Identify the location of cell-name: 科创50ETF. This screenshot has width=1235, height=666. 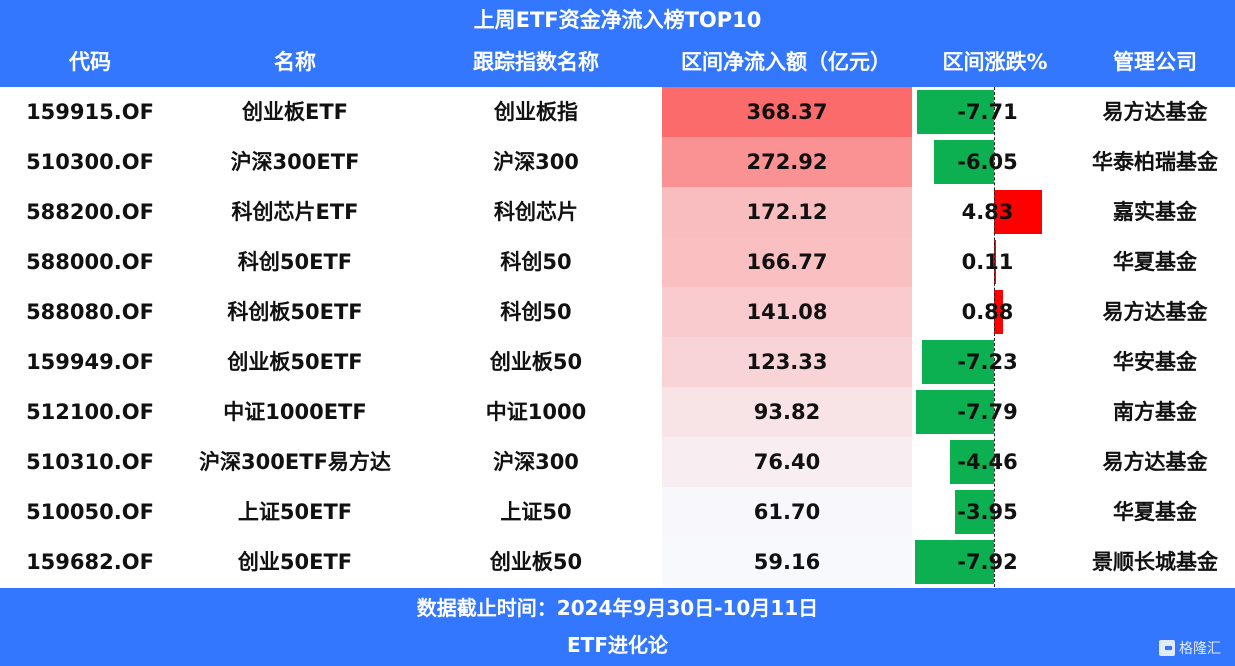
(295, 262).